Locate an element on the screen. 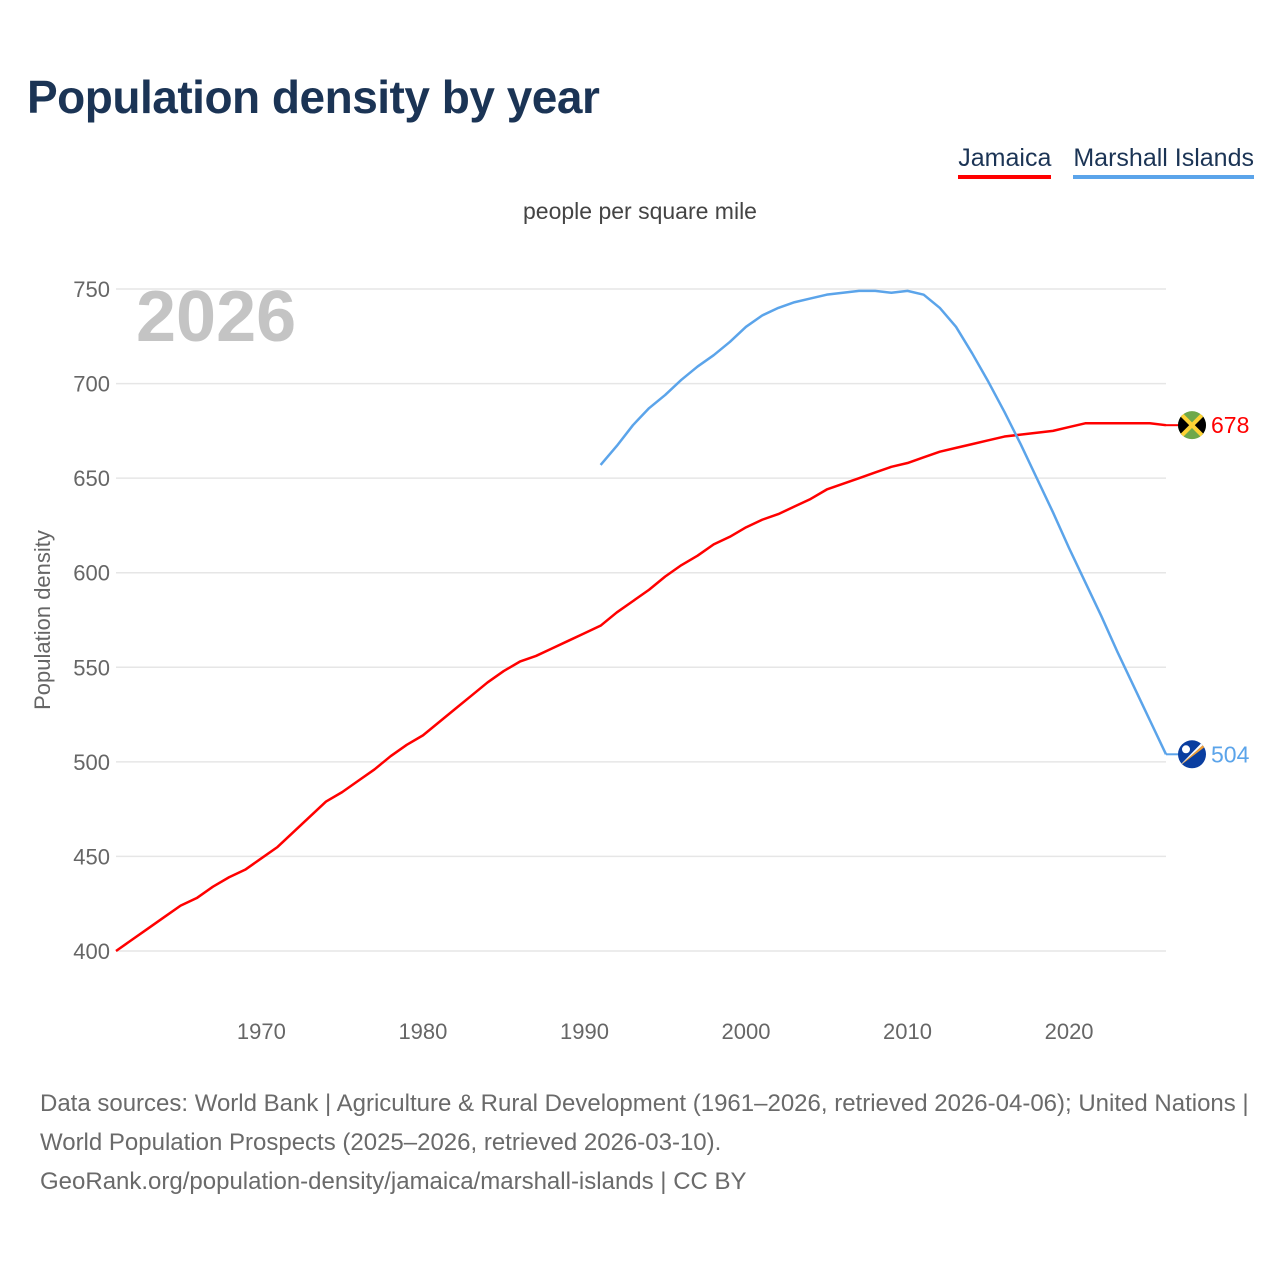  y-tick-label: 400 is located at coordinates (91, 951).